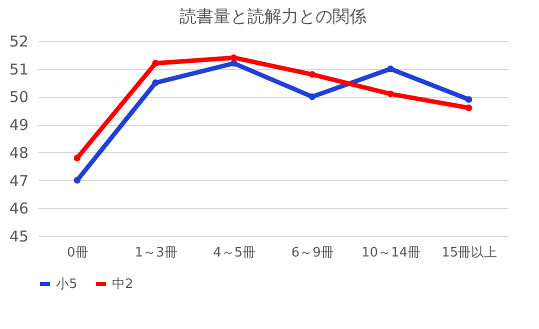  What do you see at coordinates (18, 153) in the screenshot?
I see `y-tick-label: 48` at bounding box center [18, 153].